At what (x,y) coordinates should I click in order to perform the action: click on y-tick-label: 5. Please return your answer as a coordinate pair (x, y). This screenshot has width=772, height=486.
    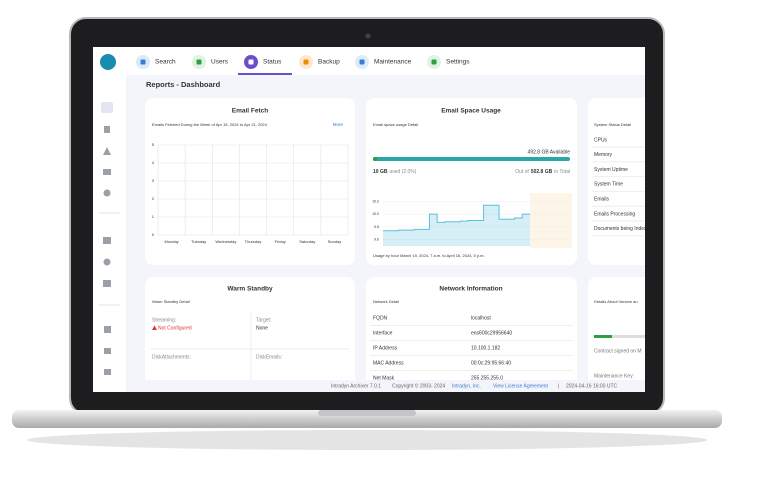
    Looking at the image, I should click on (153, 144).